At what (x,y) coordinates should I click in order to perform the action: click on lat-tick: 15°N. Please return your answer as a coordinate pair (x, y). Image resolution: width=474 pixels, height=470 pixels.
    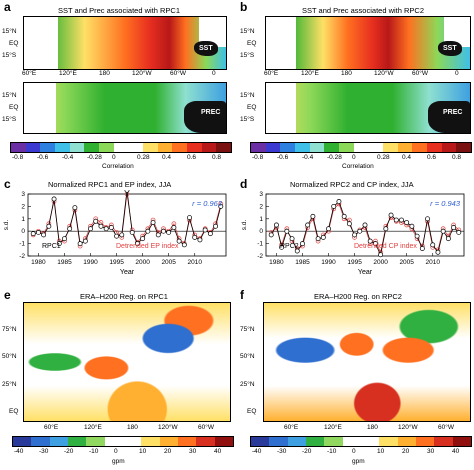
    Looking at the image, I should click on (247, 95).